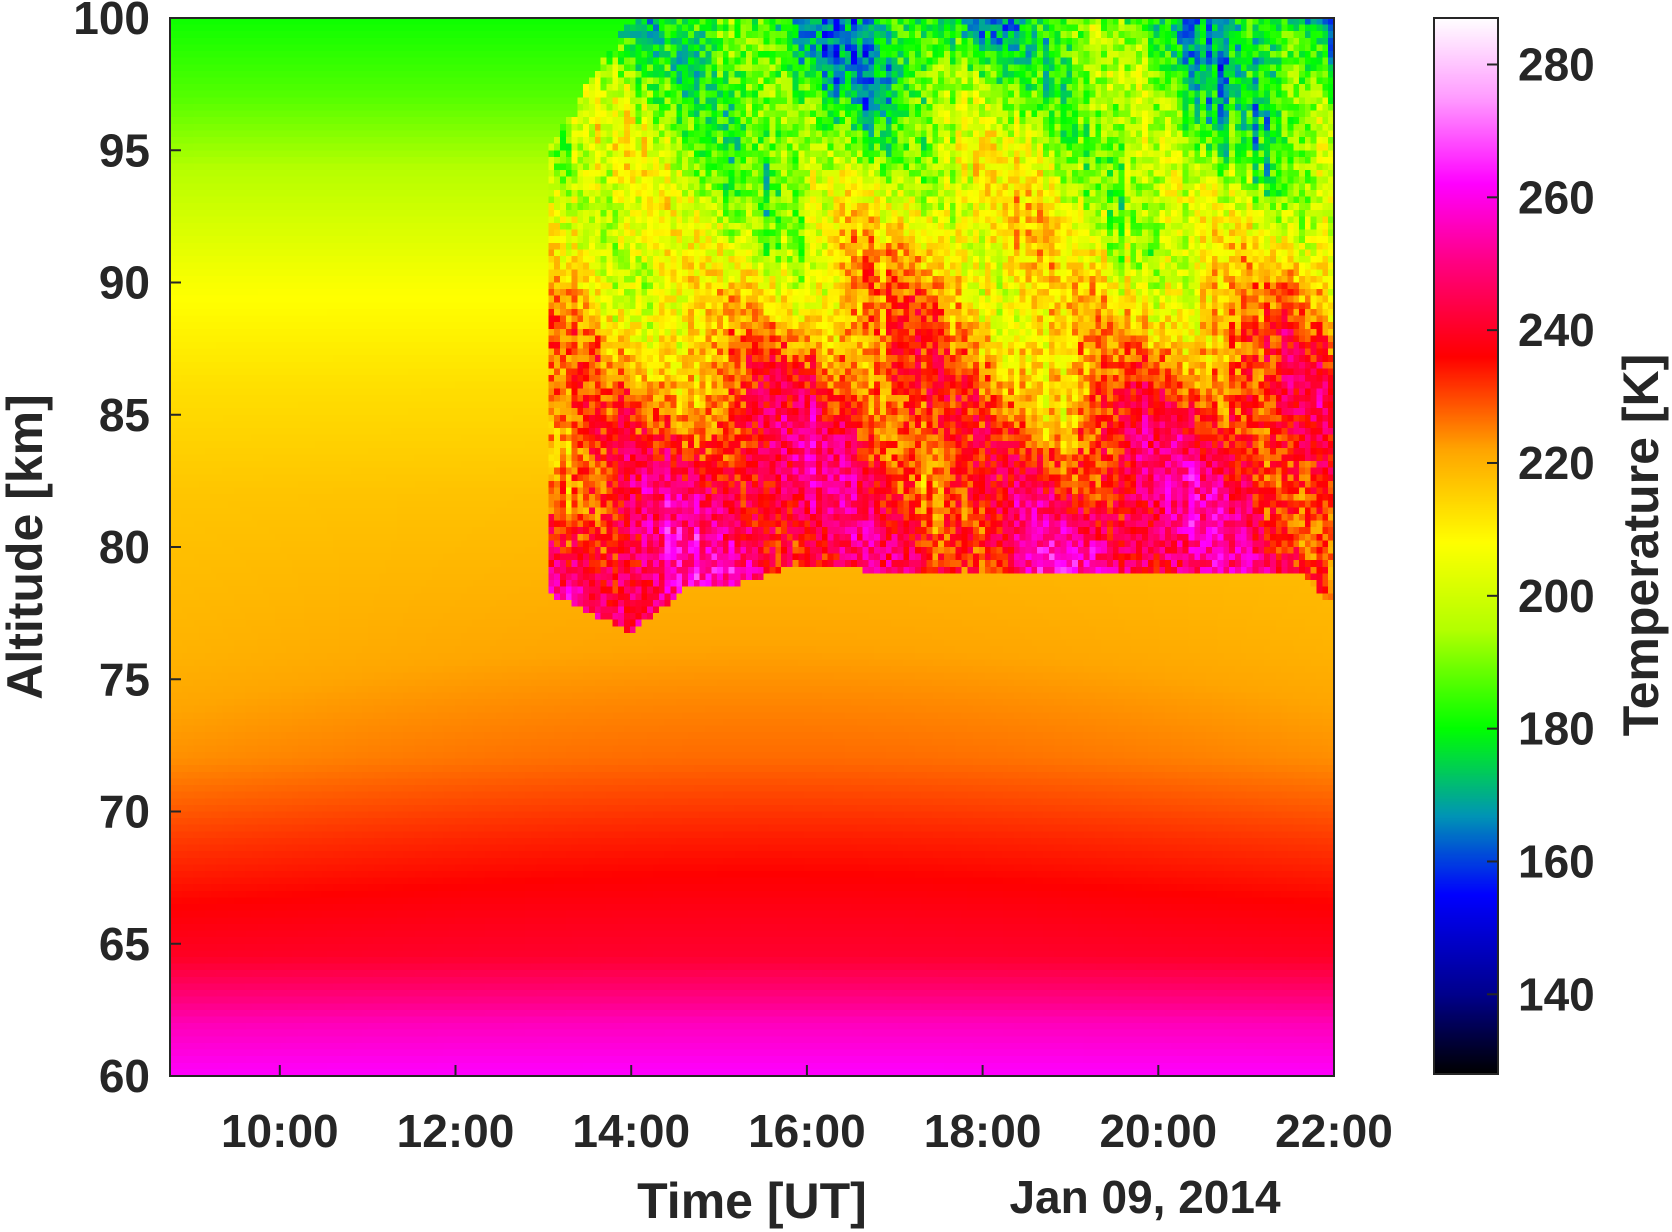  I want to click on y-tick-label: 65, so click(124, 944).